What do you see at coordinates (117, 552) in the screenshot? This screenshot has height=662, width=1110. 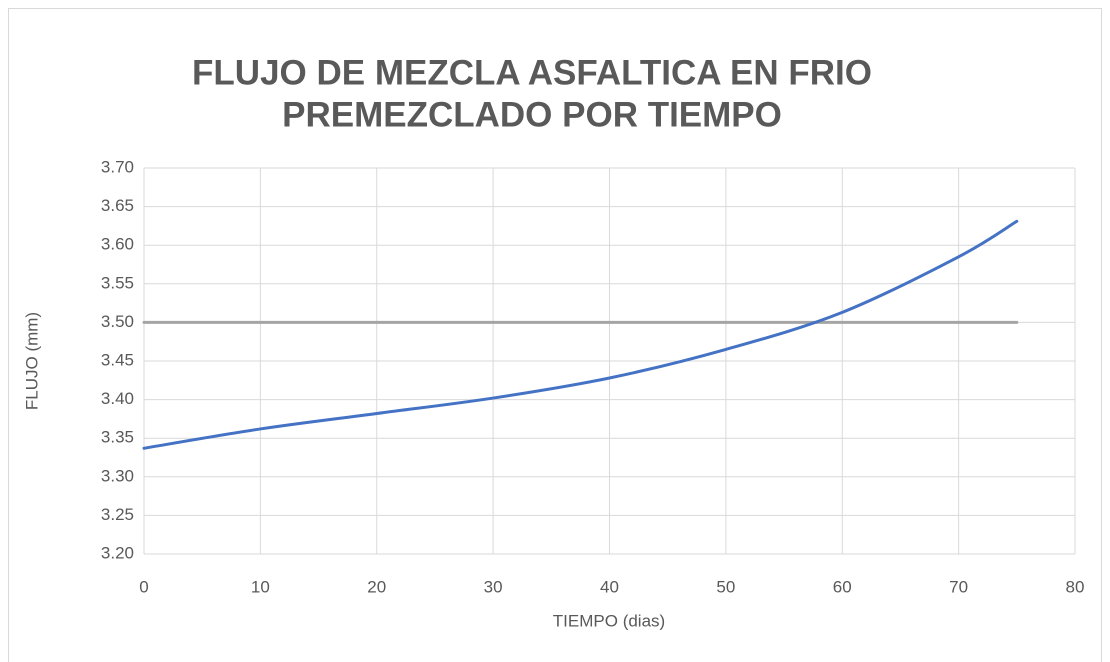 I see `y-tick-label: 3.20` at bounding box center [117, 552].